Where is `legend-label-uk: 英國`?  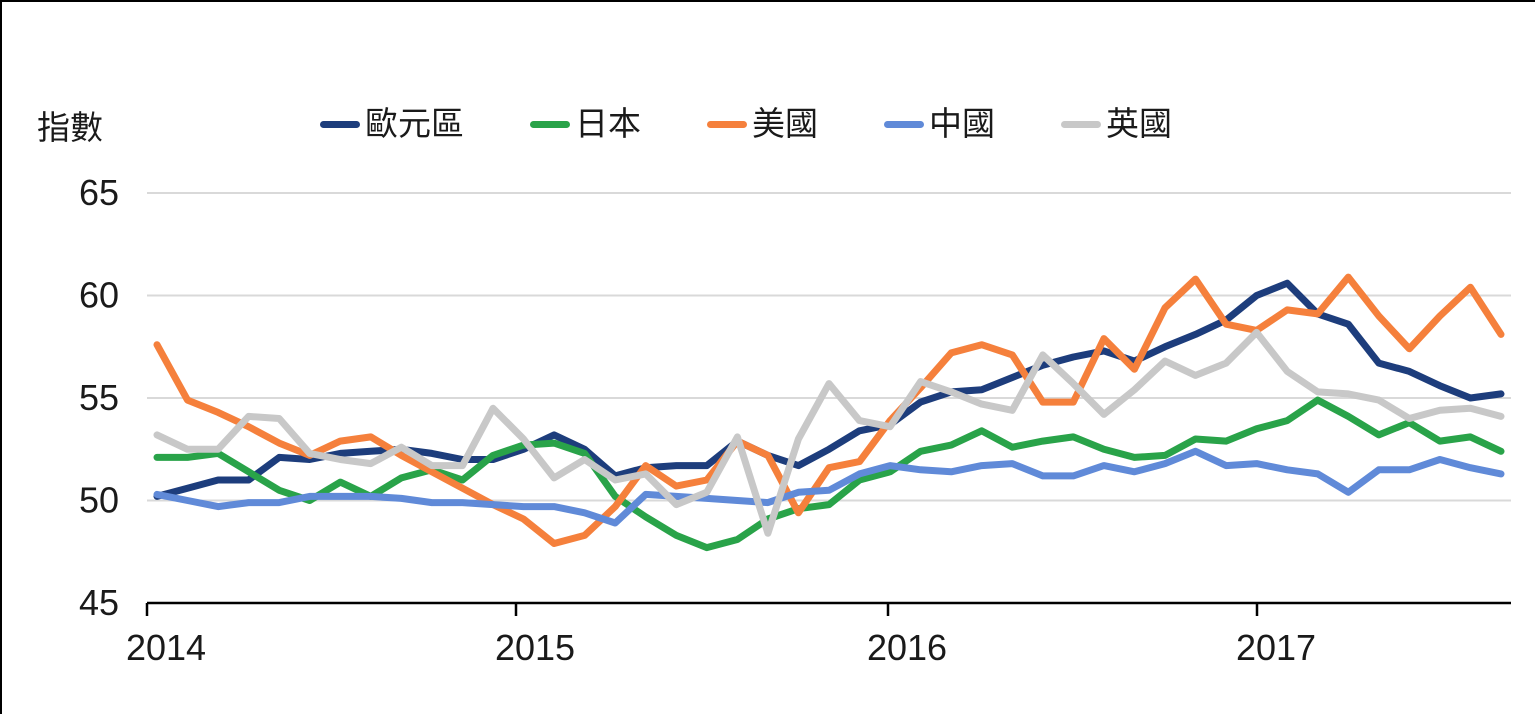 legend-label-uk: 英國 is located at coordinates (1139, 123).